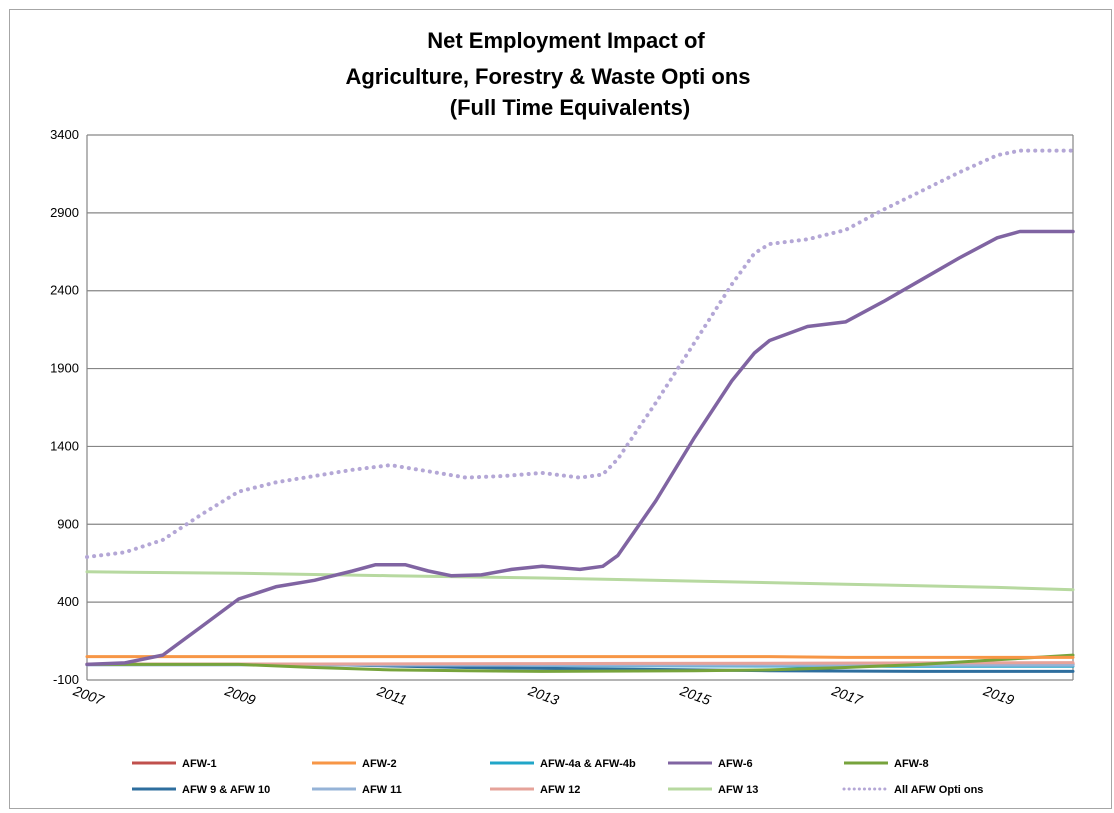 This screenshot has width=1114, height=813. Describe the element at coordinates (68, 601) in the screenshot. I see `y-tick-label: 400` at that location.